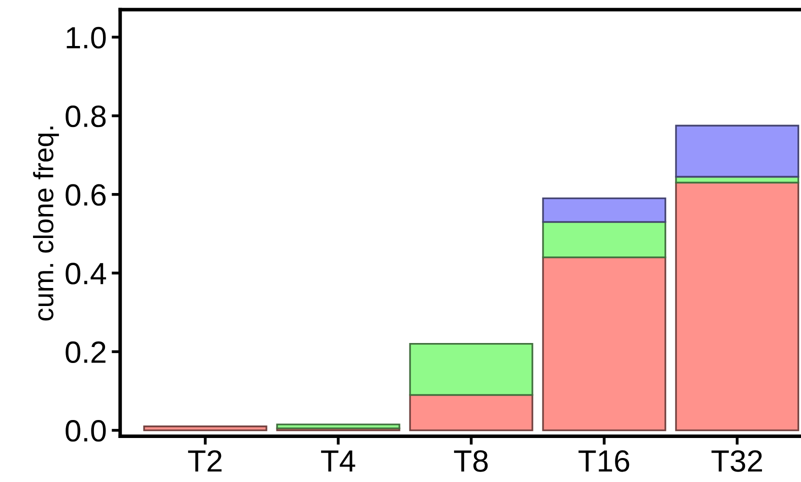 The height and width of the screenshot is (482, 801). What do you see at coordinates (86, 37) in the screenshot?
I see `y-tick-label: 1.0` at bounding box center [86, 37].